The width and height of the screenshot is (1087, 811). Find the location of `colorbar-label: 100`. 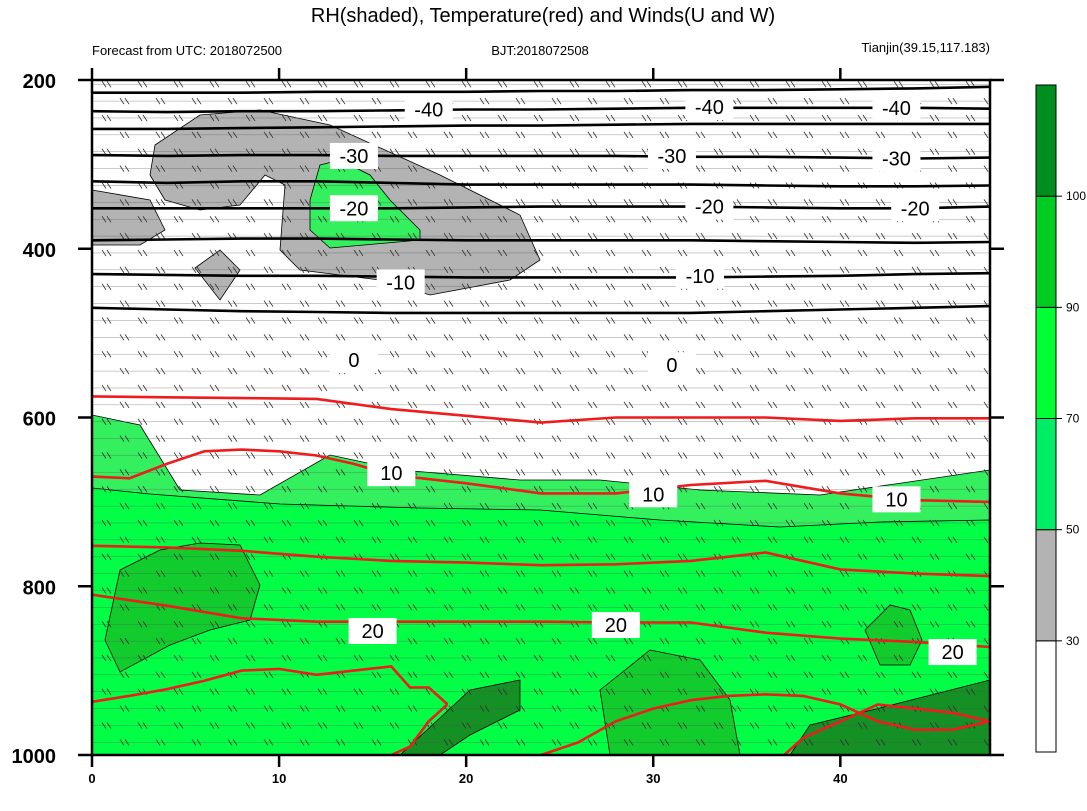

colorbar-label: 100 is located at coordinates (1076, 196).